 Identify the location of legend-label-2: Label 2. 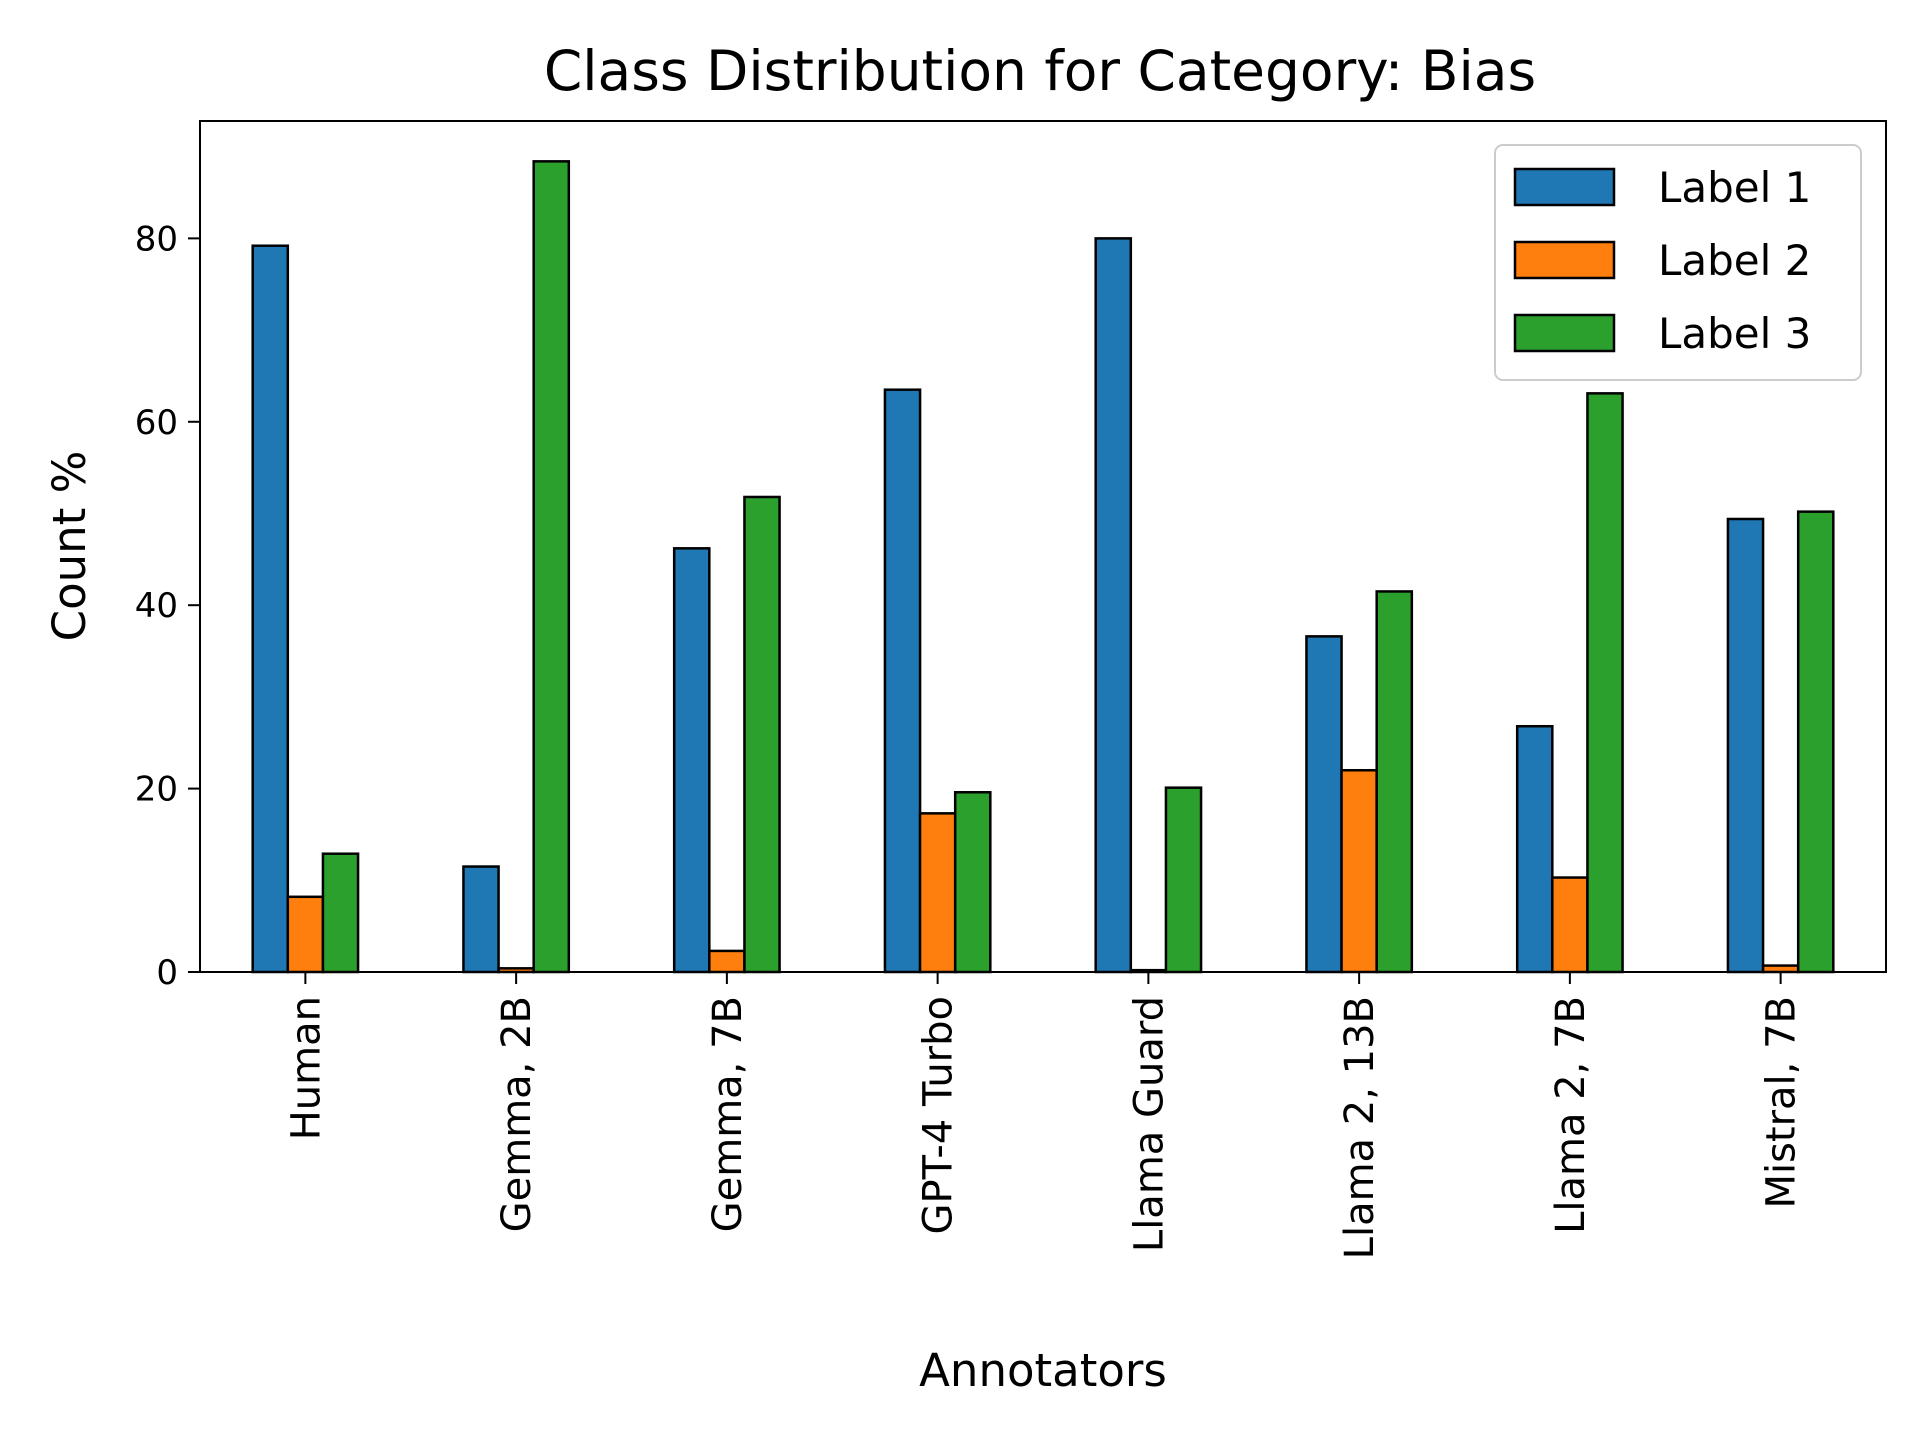
(1734, 260).